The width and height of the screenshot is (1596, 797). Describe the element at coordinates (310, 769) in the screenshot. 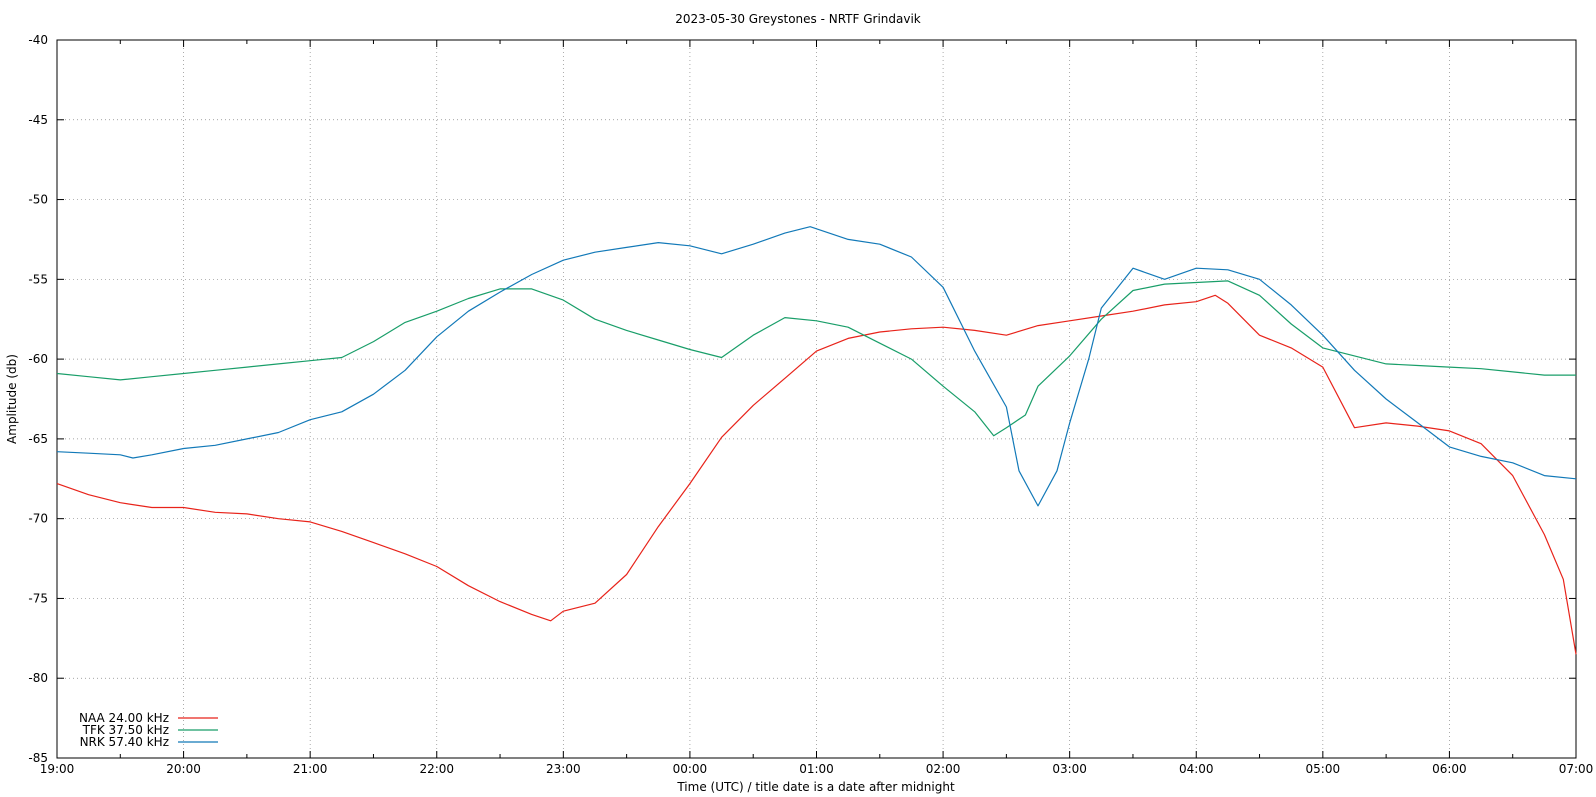

I see `x-tick-label: 21:00` at that location.